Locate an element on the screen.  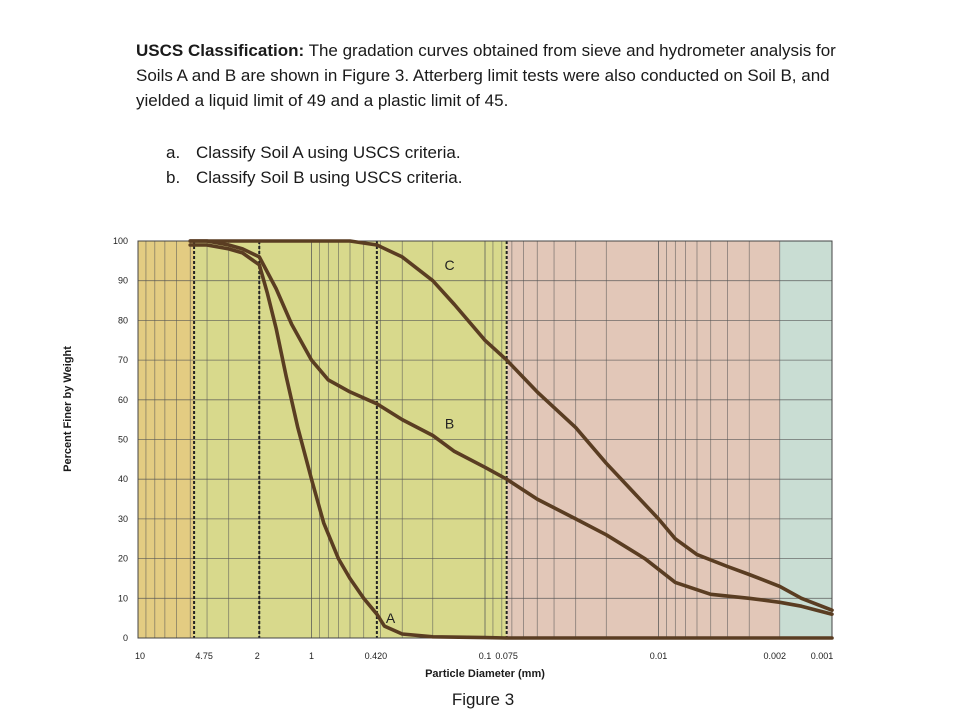
x-tick-label: 0.002 is located at coordinates (775, 656).